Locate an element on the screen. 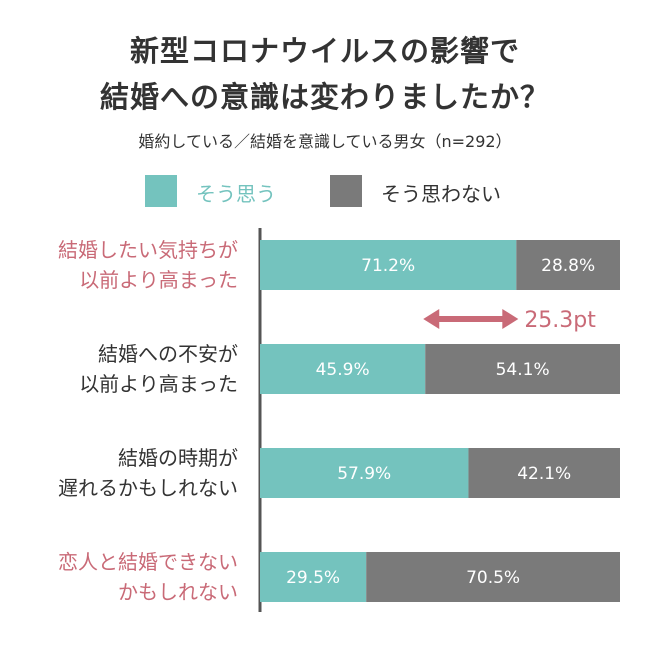 The image size is (650, 650). chart-title-line1: 新型コロナウイルスの影響で is located at coordinates (324, 51).